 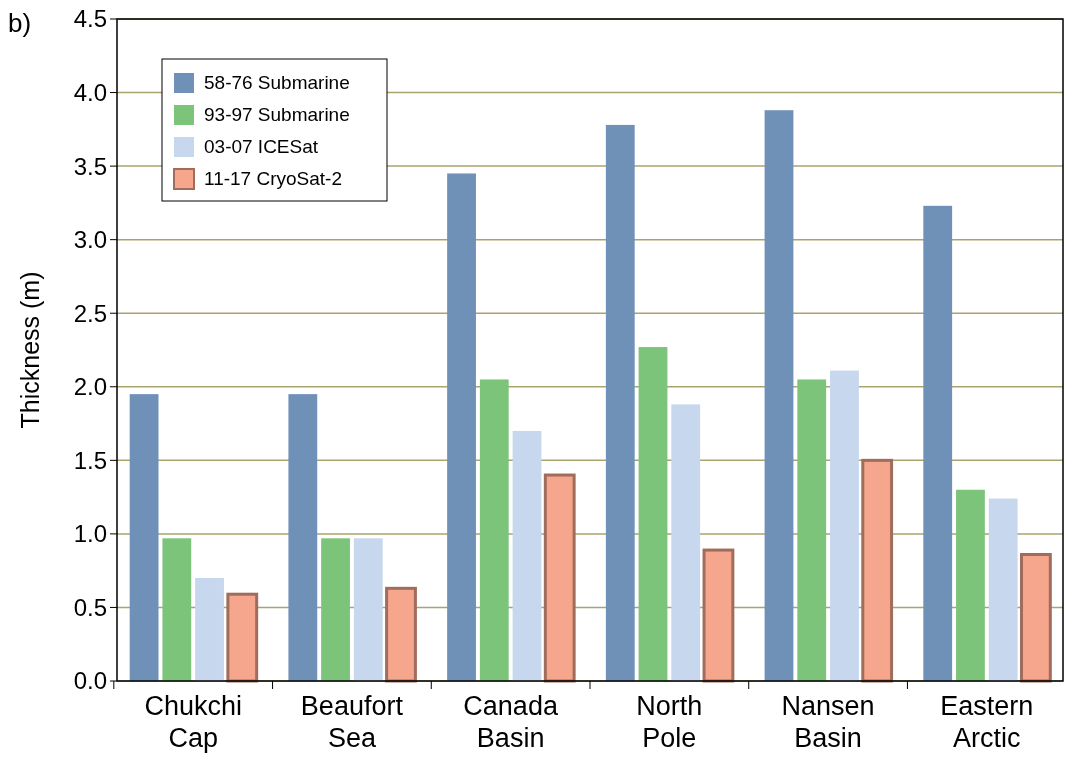 I want to click on y-tick-label: 1.5, so click(x=90, y=460).